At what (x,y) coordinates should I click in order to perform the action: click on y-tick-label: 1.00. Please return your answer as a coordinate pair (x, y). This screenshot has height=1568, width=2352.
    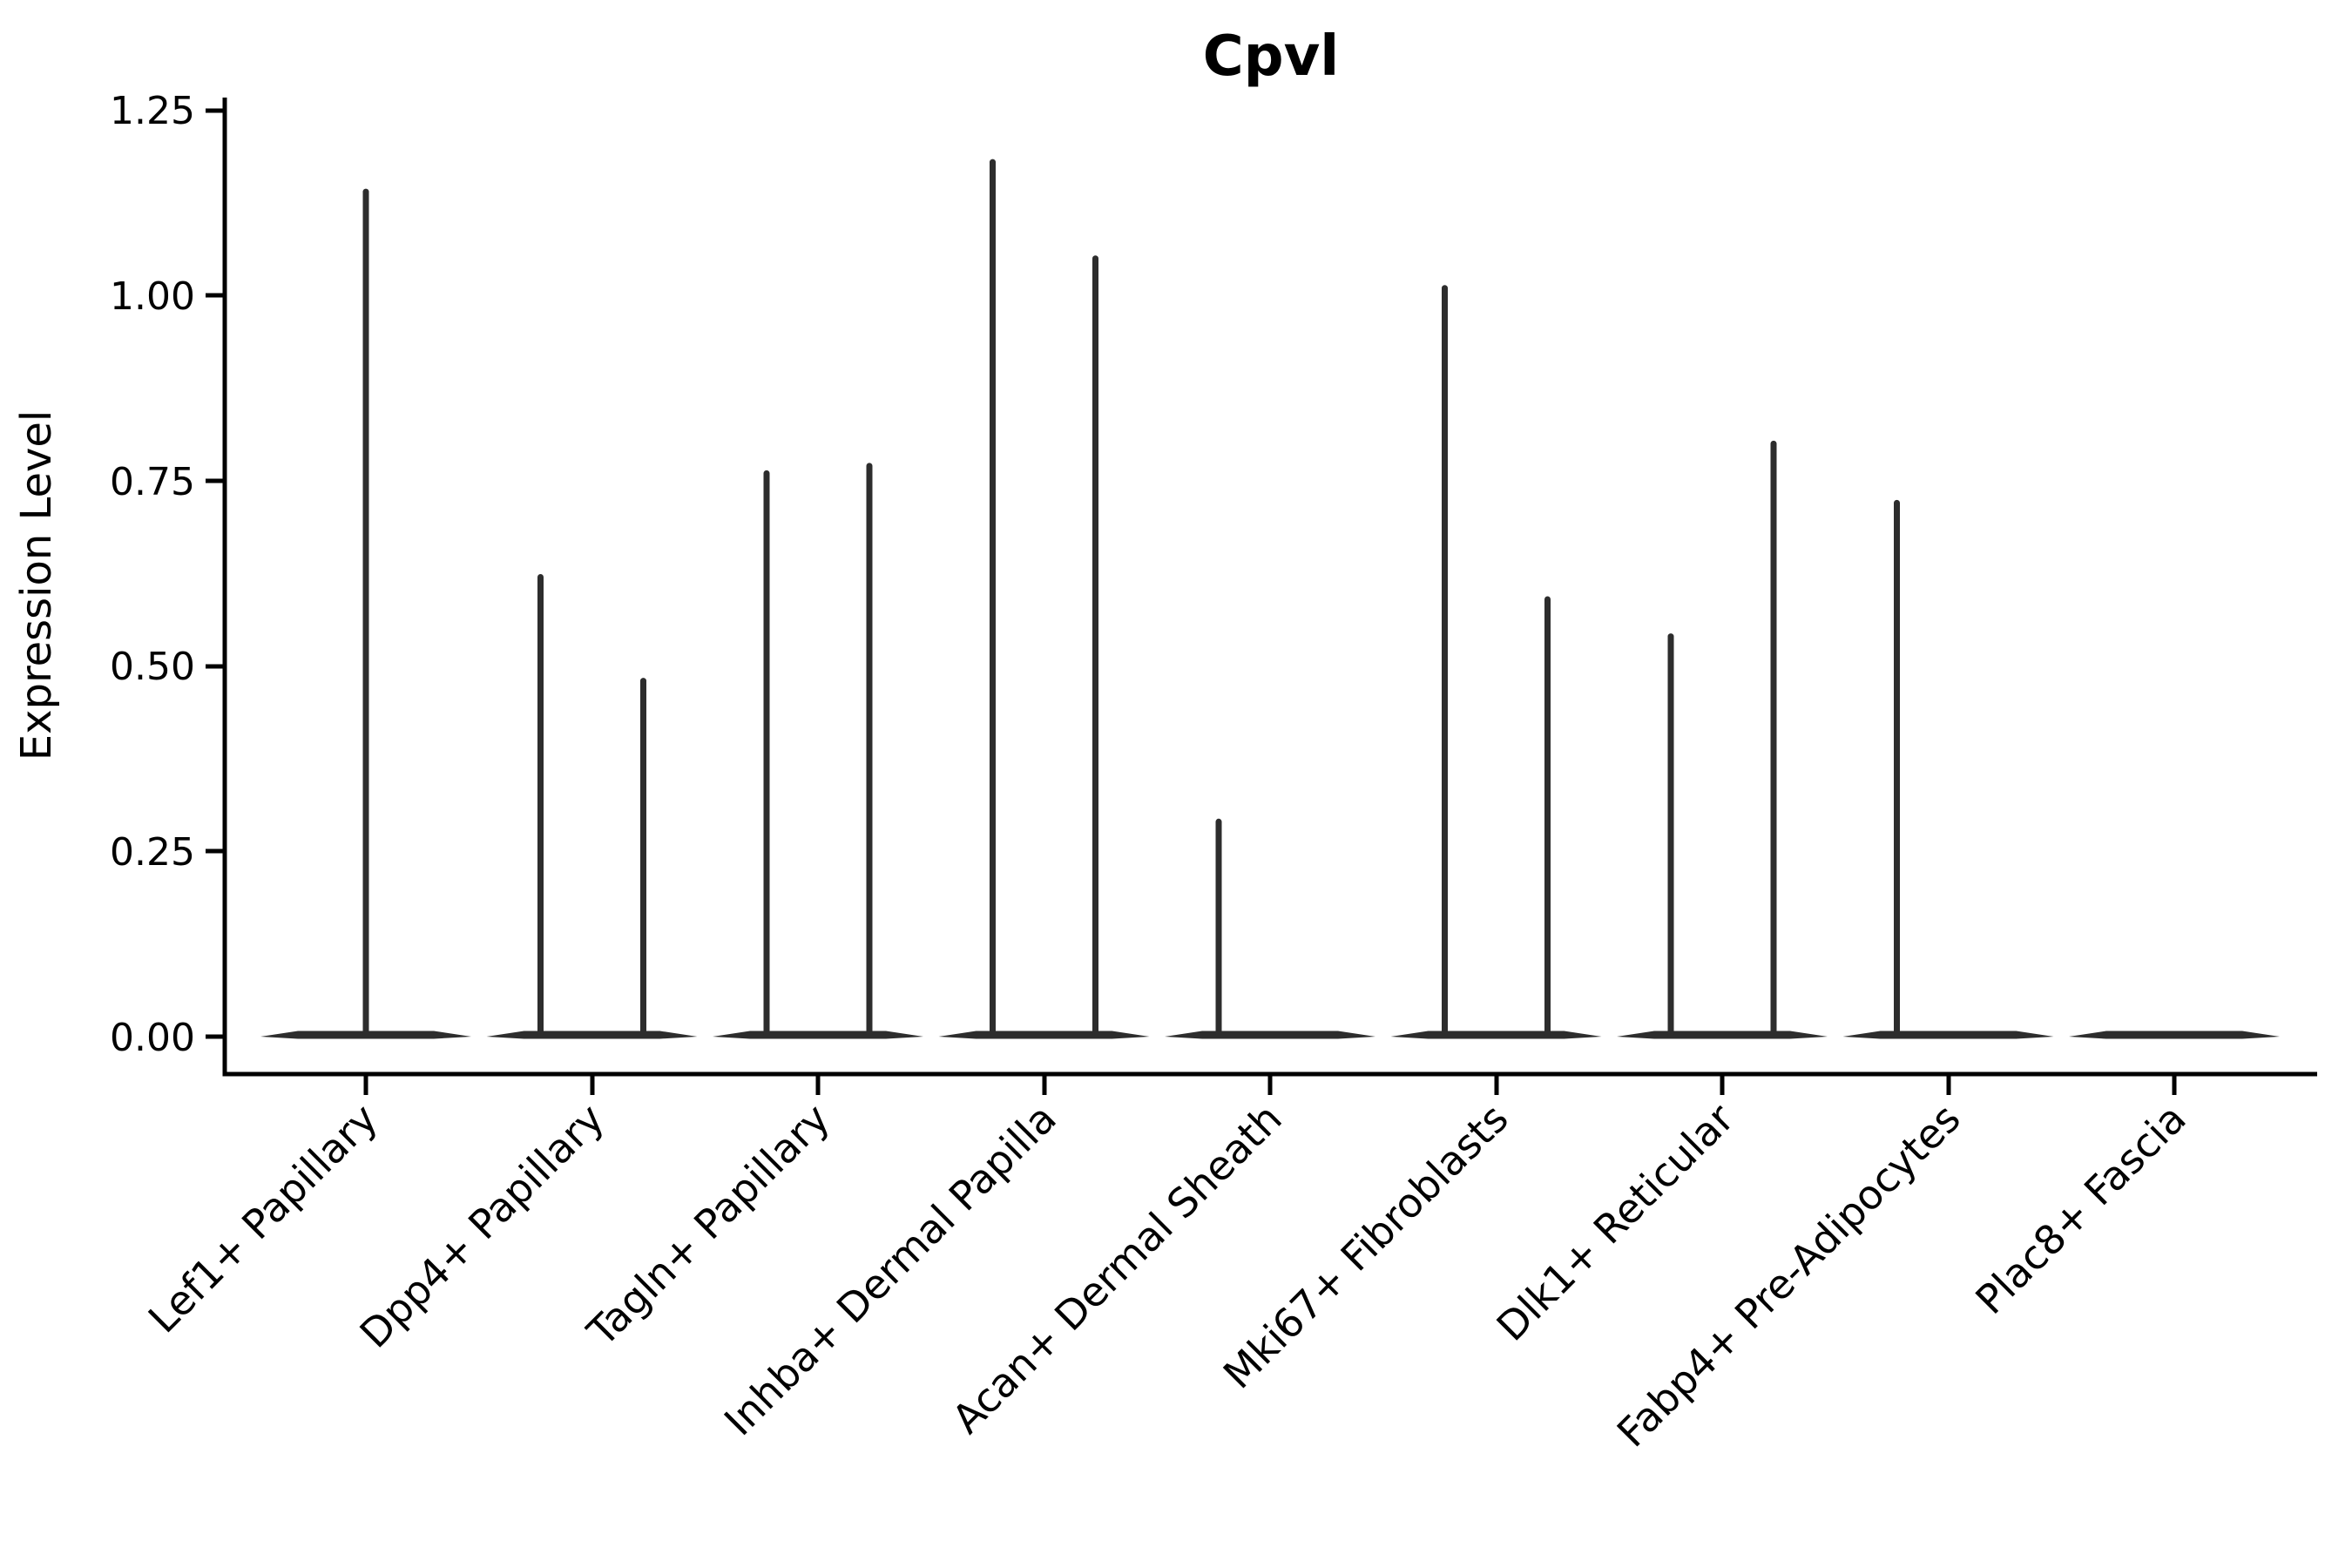
    Looking at the image, I should click on (152, 297).